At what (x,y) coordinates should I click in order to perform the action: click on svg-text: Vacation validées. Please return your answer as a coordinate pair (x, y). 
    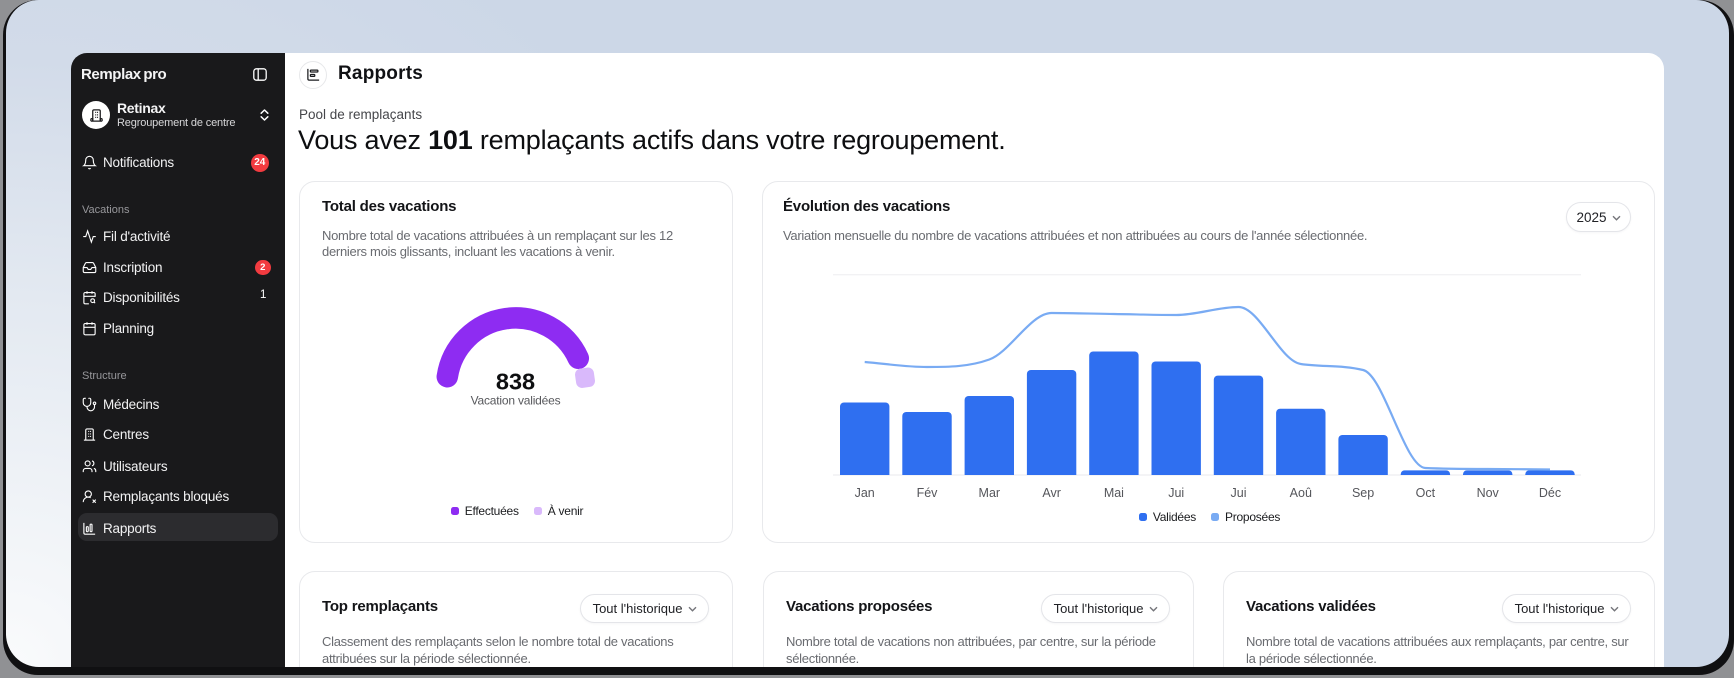
    Looking at the image, I should click on (516, 400).